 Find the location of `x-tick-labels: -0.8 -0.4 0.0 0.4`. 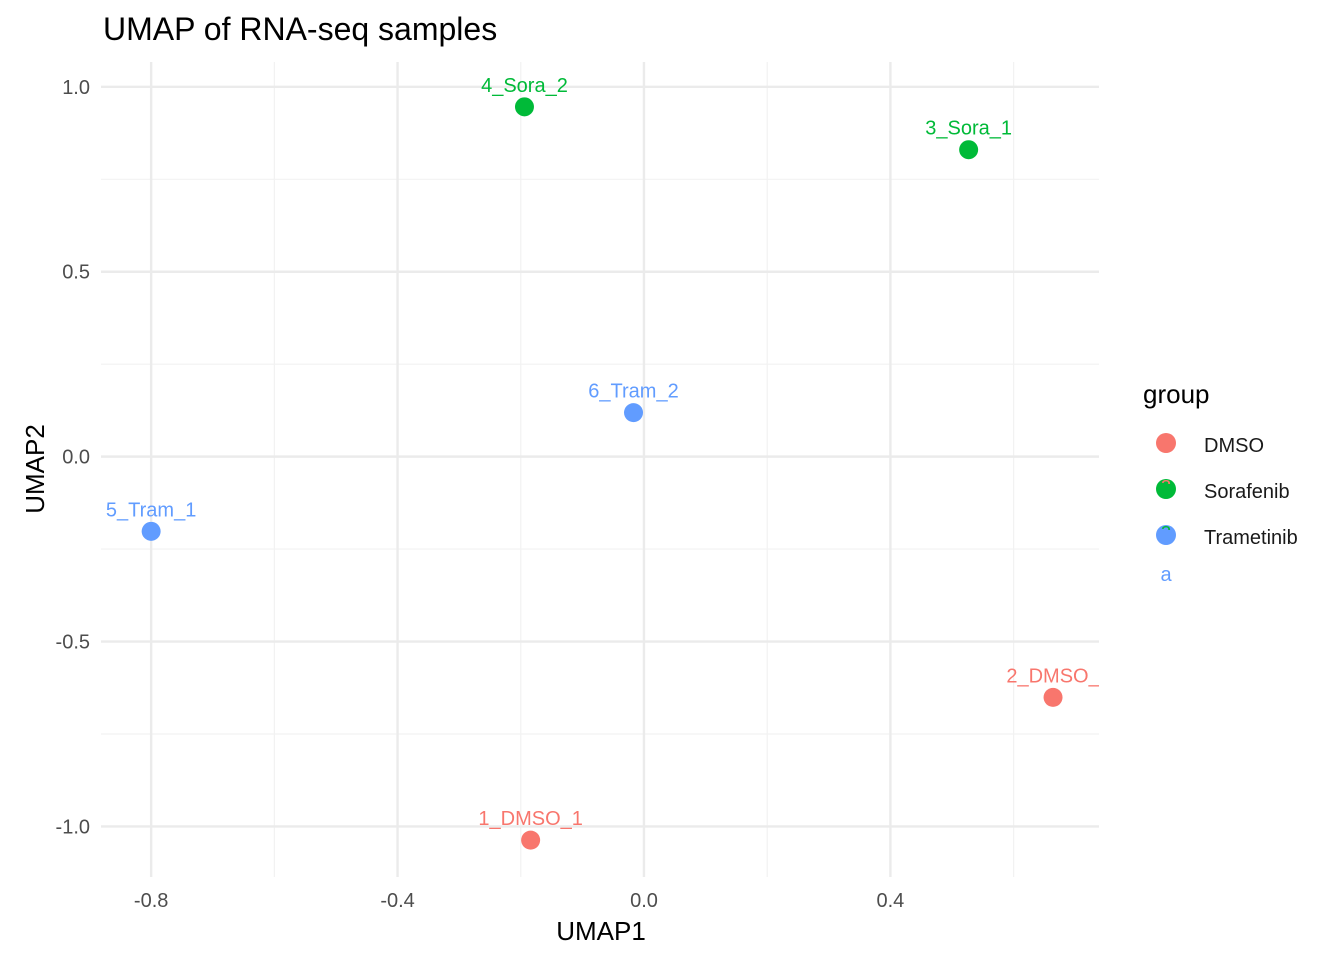

x-tick-labels: -0.8 -0.4 0.0 0.4 is located at coordinates (519, 901).